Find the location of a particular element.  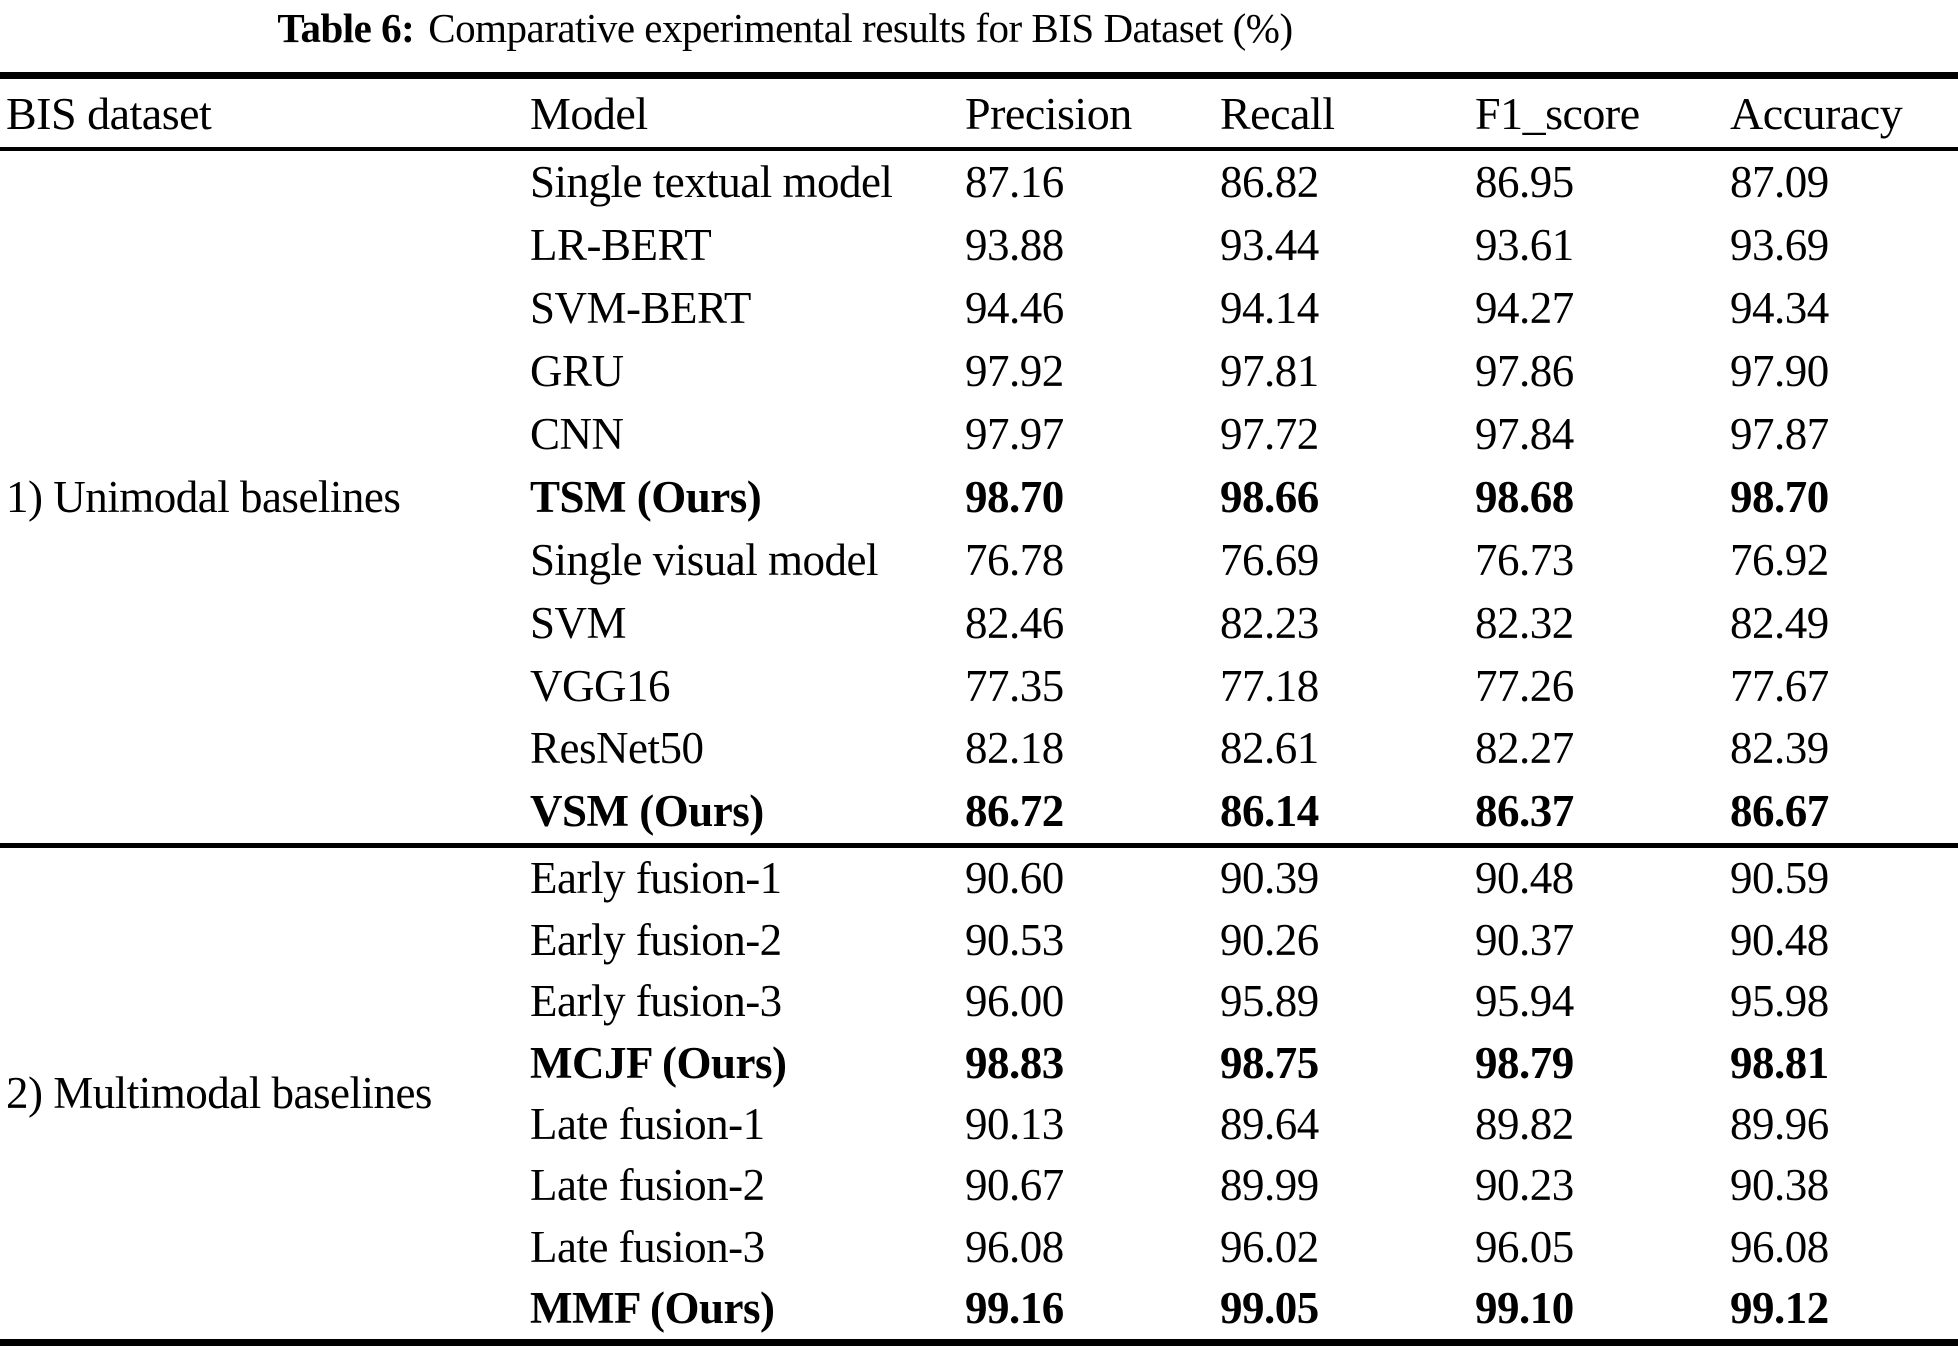

model-cell: Early fusion-1 is located at coordinates (656, 878).